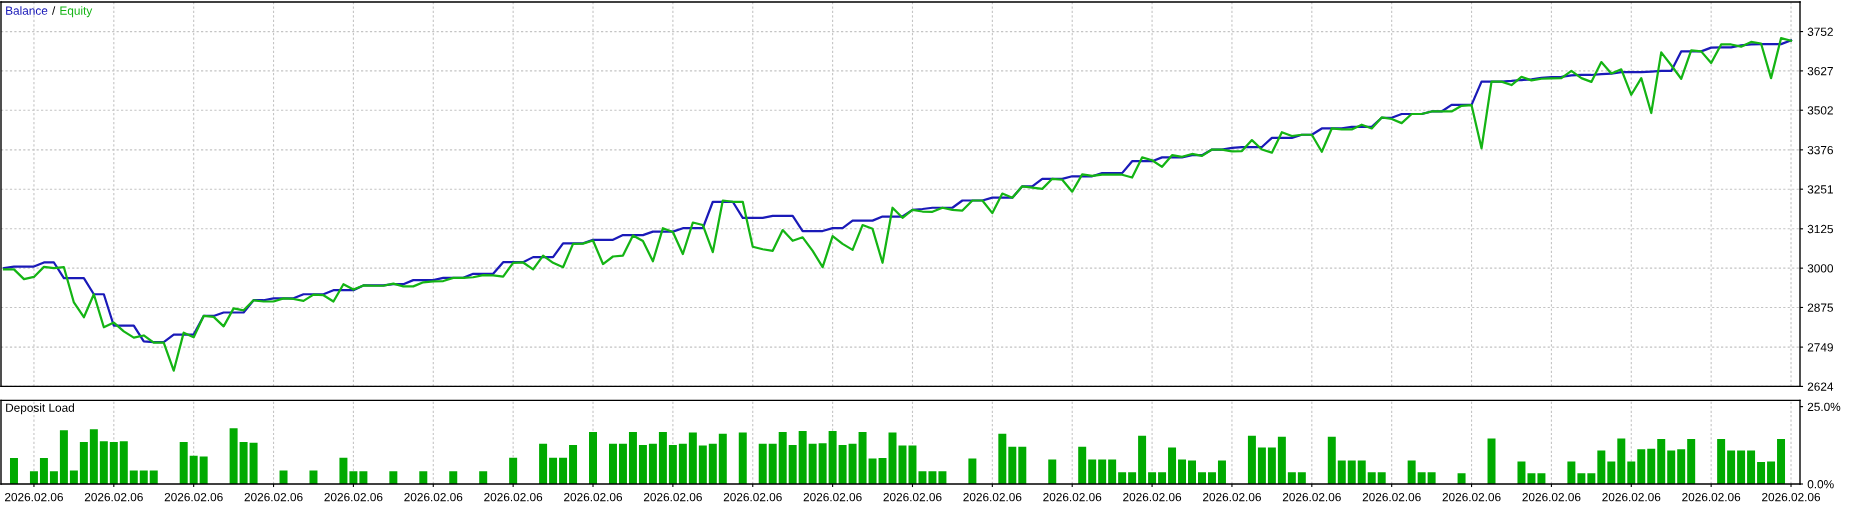 This screenshot has width=1864, height=510. I want to click on y-tick-label: 3627, so click(1820, 71).